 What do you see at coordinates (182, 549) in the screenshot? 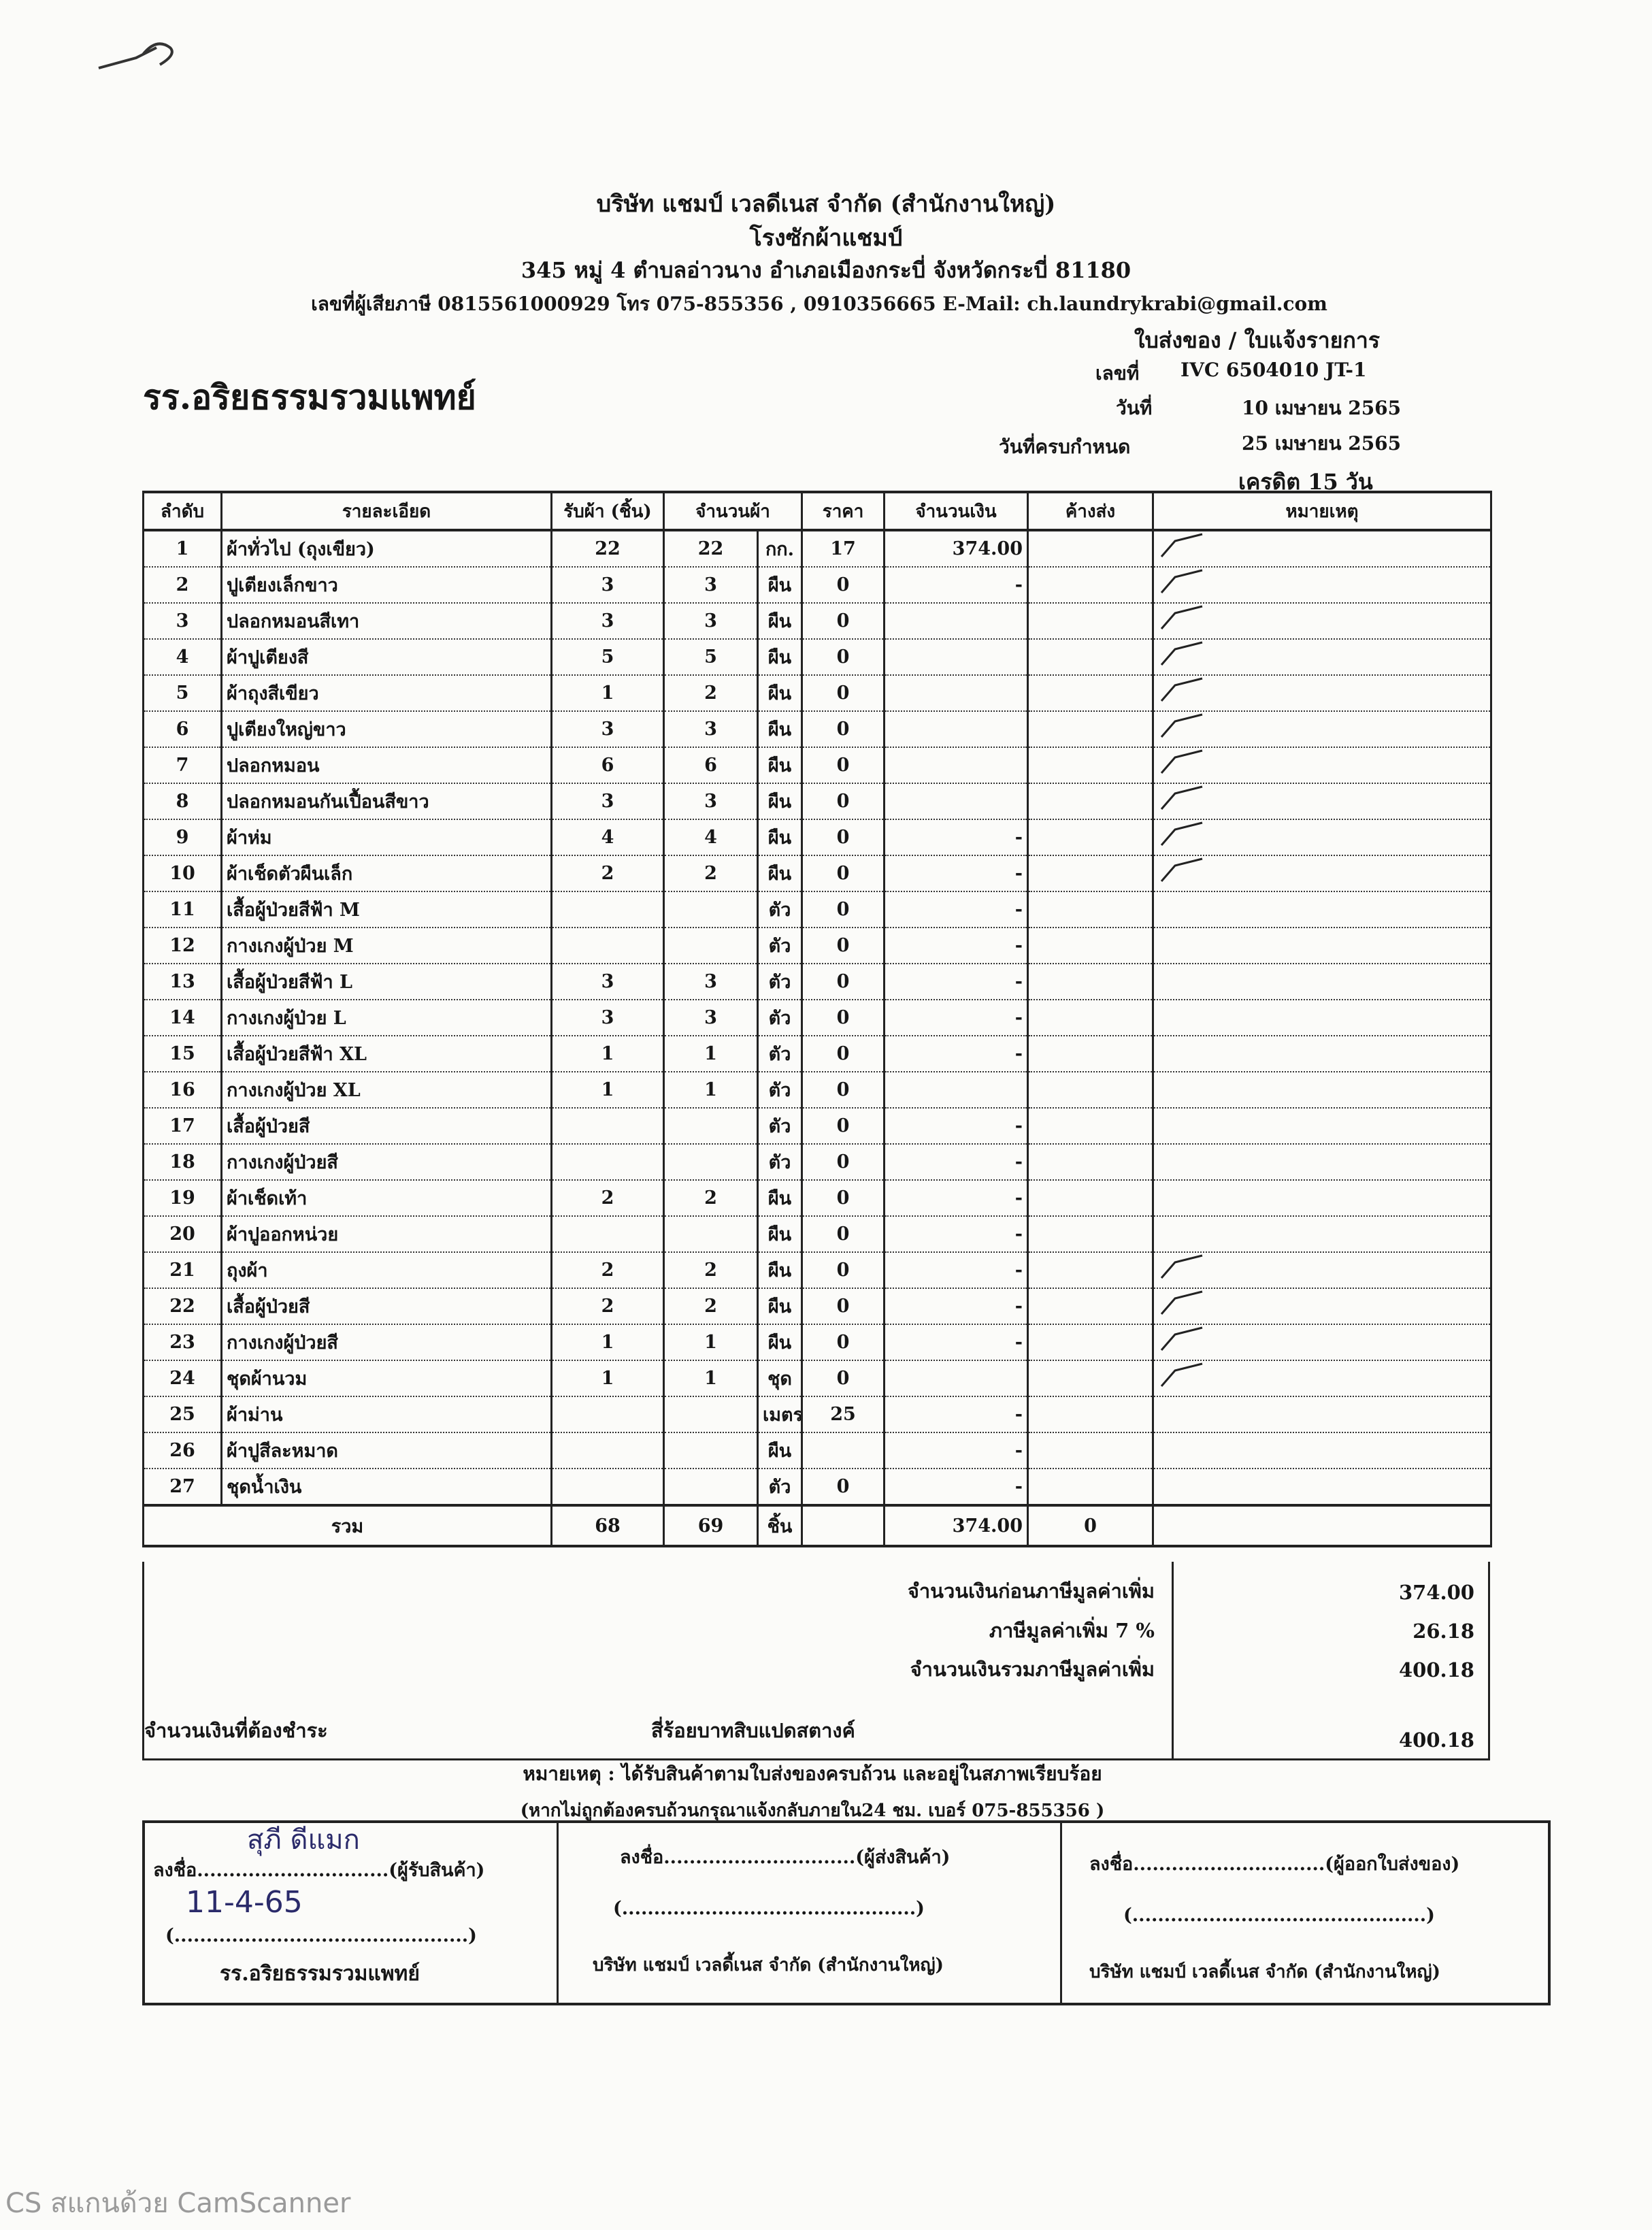
I see `cell-seq: 1` at bounding box center [182, 549].